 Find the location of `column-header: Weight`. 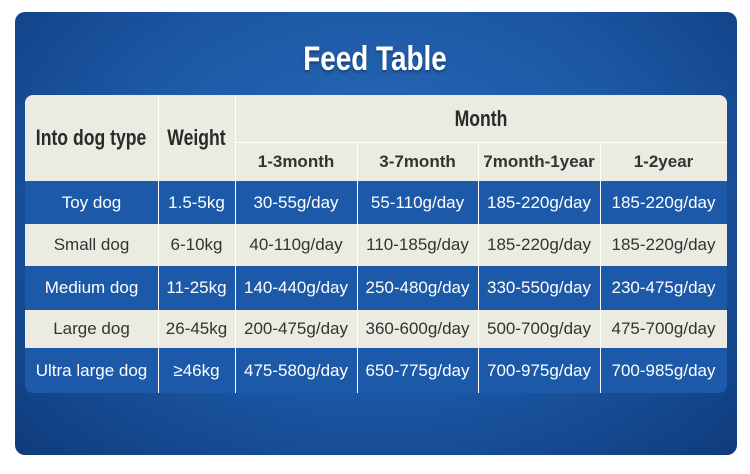

column-header: Weight is located at coordinates (196, 138).